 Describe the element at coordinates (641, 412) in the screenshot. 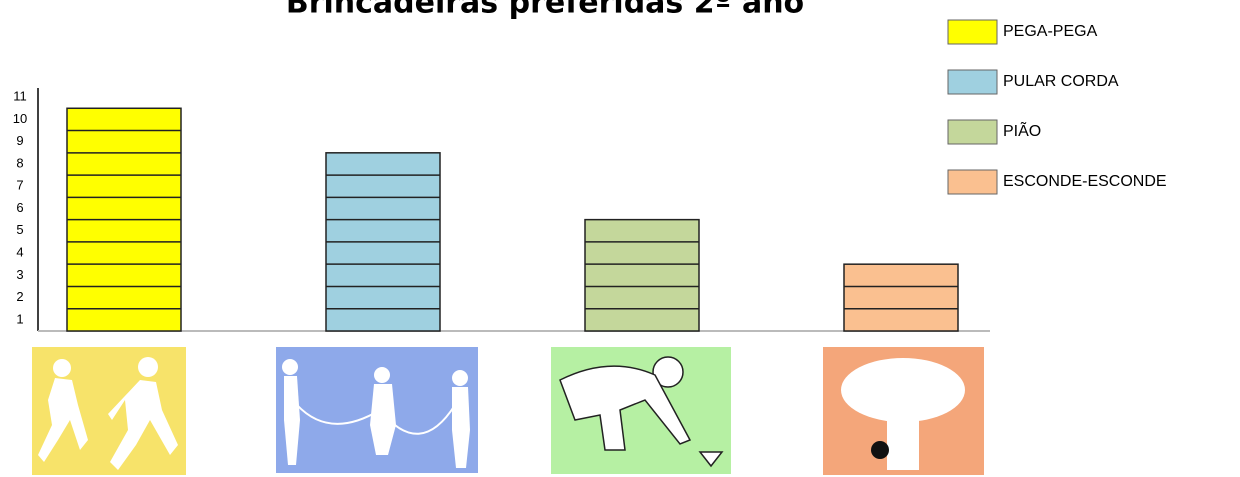

I see `spinner` at that location.